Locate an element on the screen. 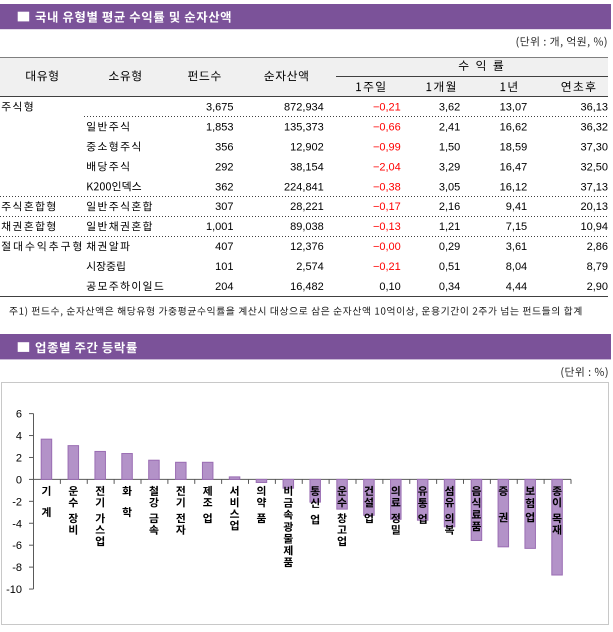  svg-text: 407 is located at coordinates (224, 247).